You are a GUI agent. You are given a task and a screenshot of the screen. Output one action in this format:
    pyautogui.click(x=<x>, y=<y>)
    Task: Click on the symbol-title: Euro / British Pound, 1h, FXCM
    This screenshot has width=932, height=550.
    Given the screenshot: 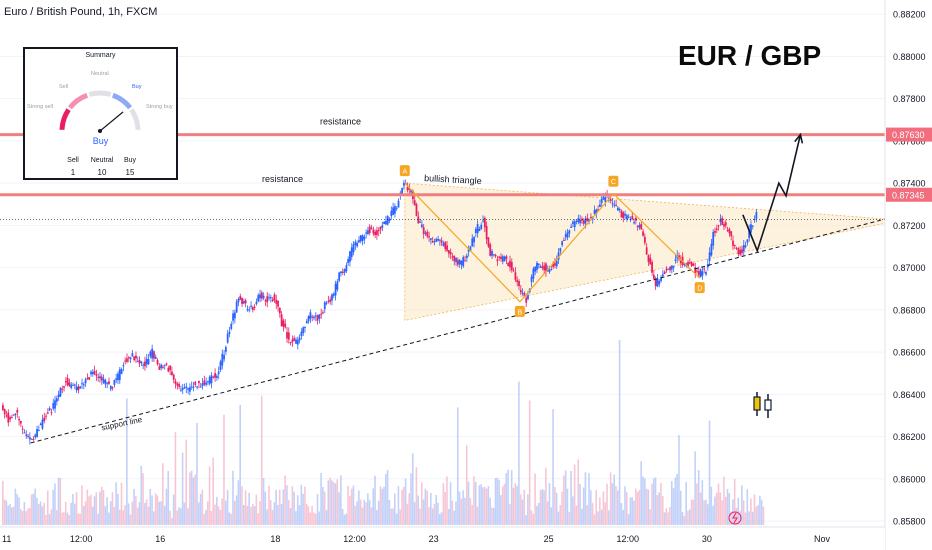 What is the action you would take?
    pyautogui.click(x=81, y=12)
    